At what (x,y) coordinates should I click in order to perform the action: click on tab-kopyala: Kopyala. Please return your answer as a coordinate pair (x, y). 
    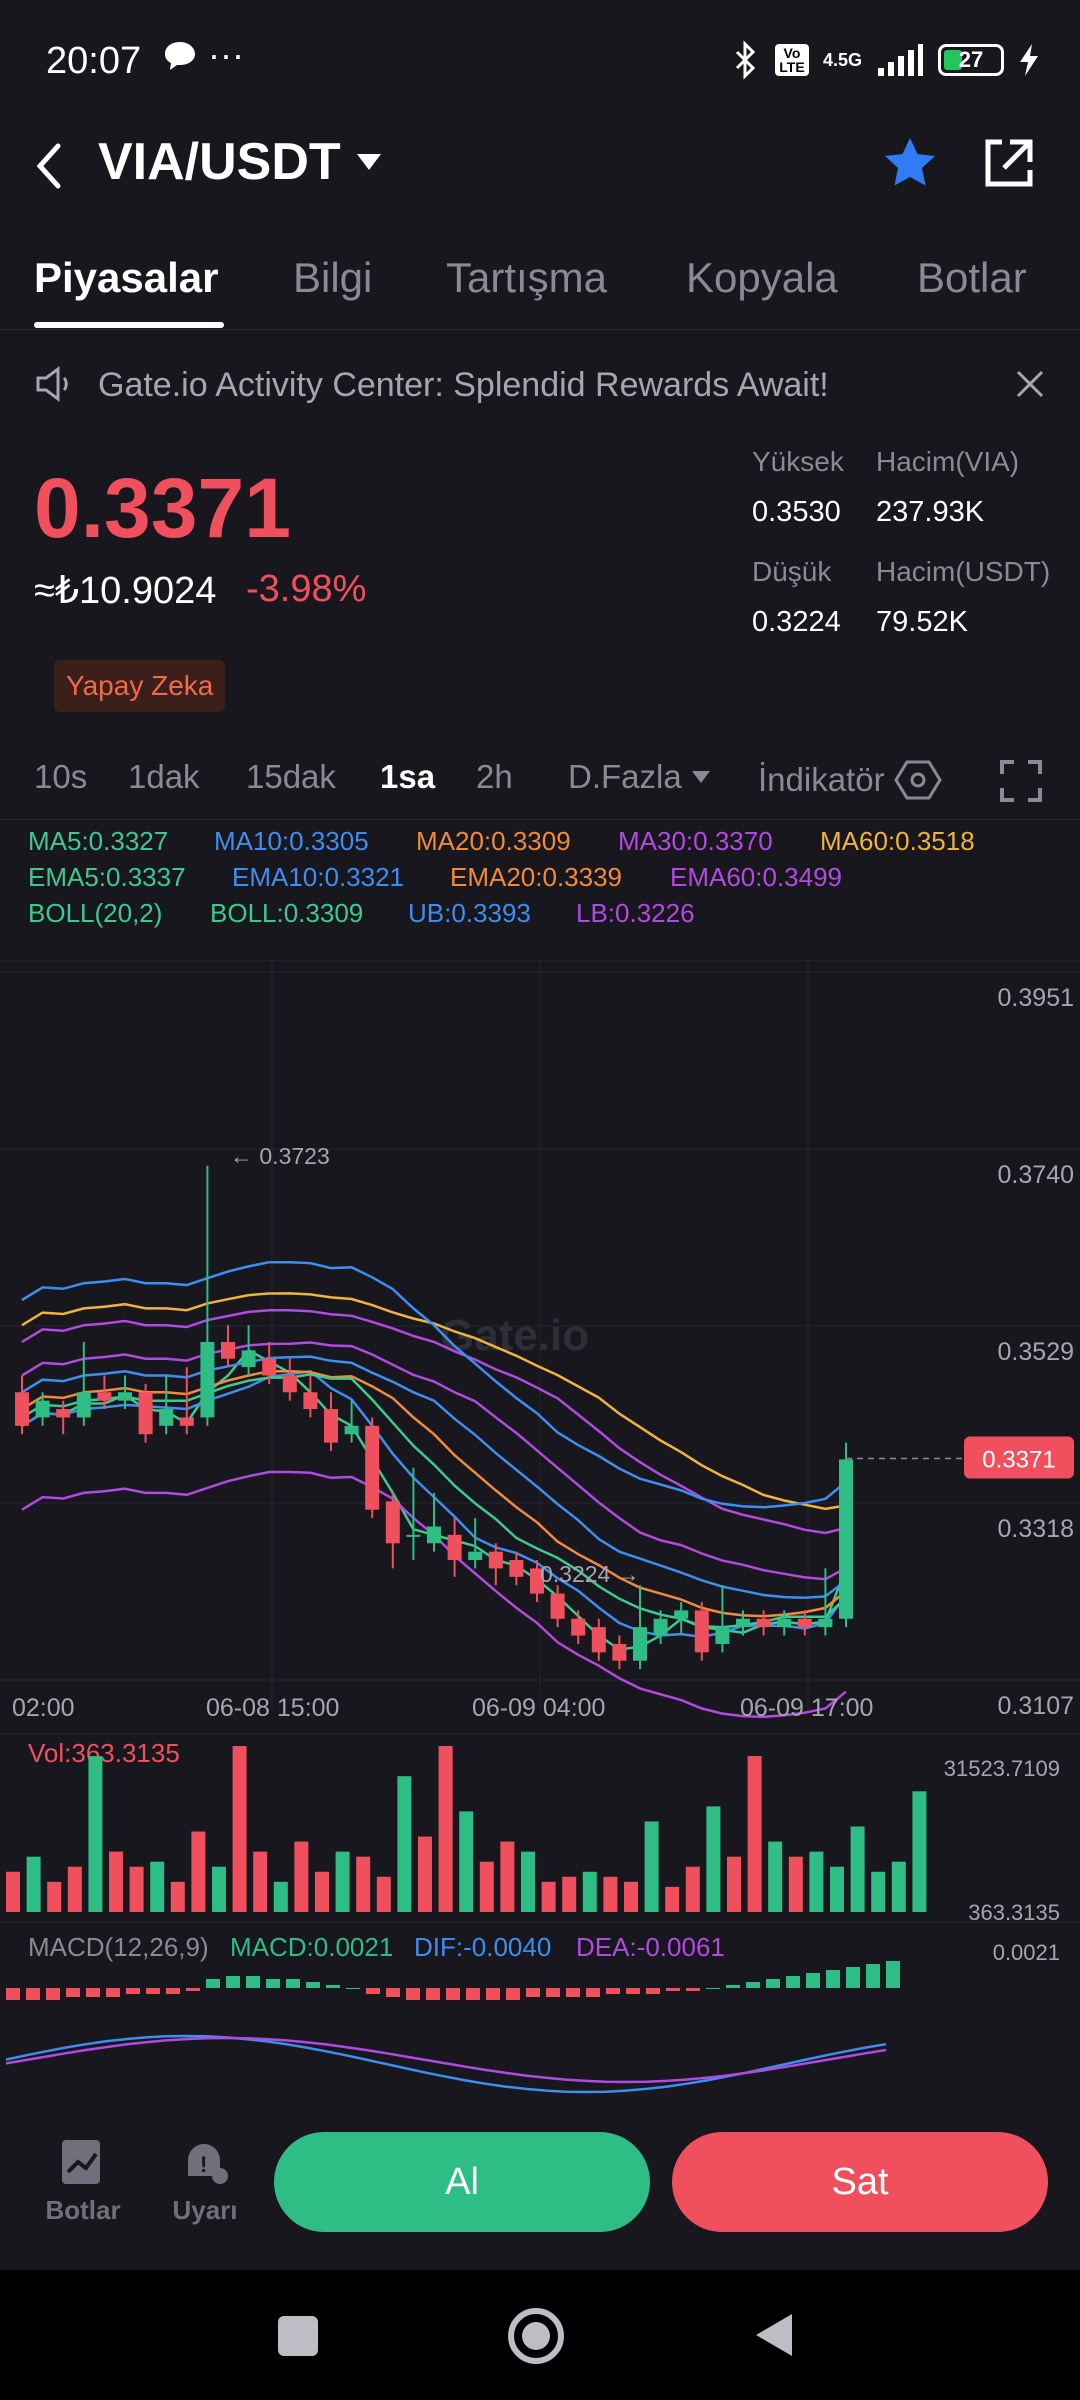
    Looking at the image, I should click on (762, 277).